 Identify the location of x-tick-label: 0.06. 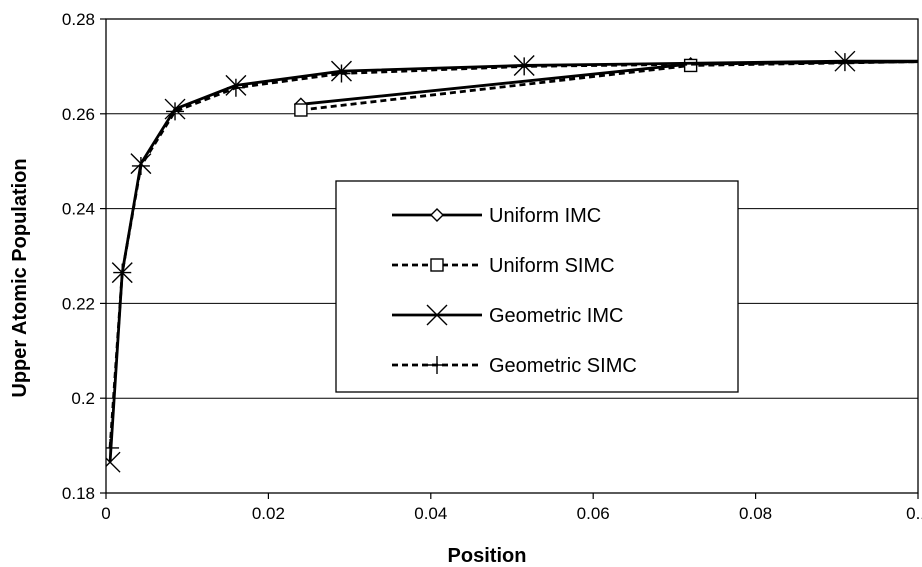
(593, 513).